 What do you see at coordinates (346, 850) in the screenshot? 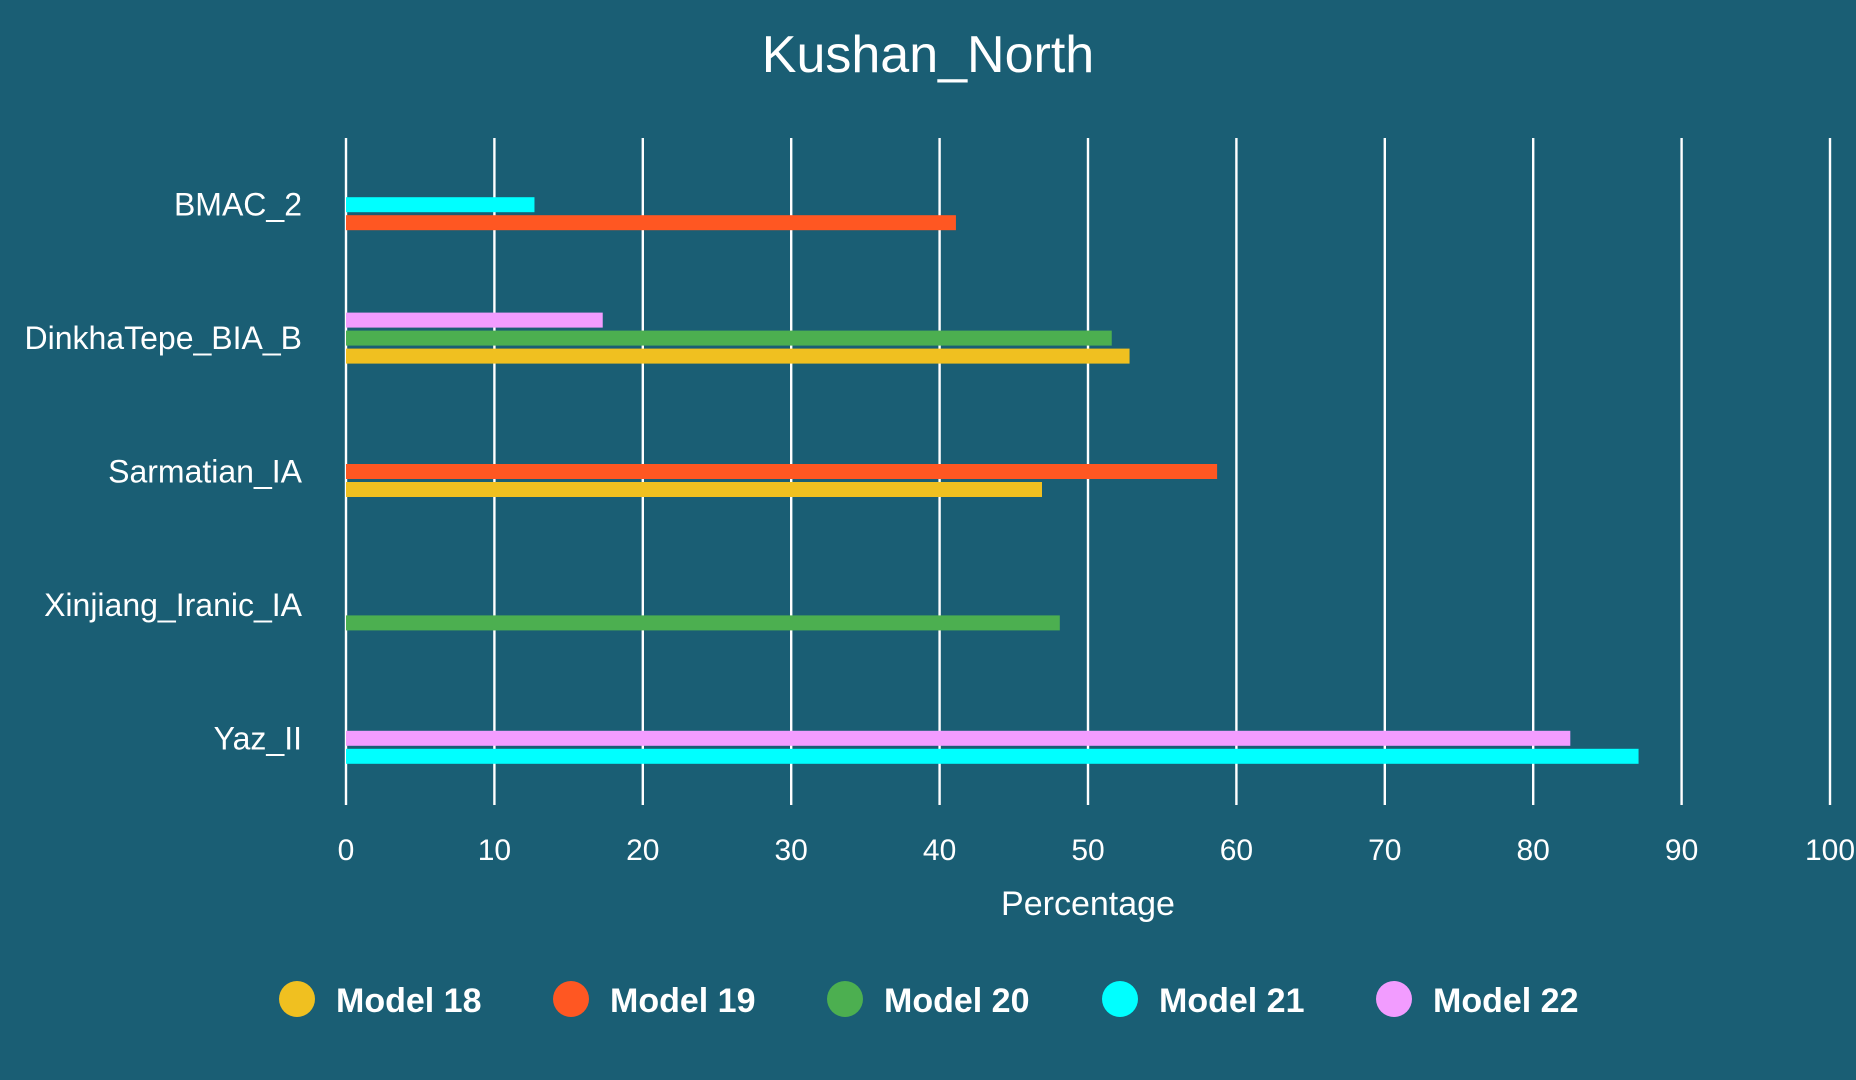
I see `x-tick-label-0: 0` at bounding box center [346, 850].